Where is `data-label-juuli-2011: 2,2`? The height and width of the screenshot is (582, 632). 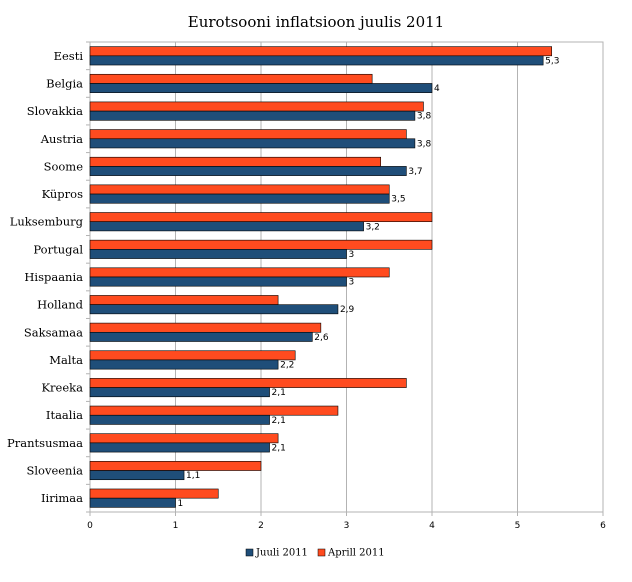
data-label-juuli-2011: 2,2 is located at coordinates (287, 366).